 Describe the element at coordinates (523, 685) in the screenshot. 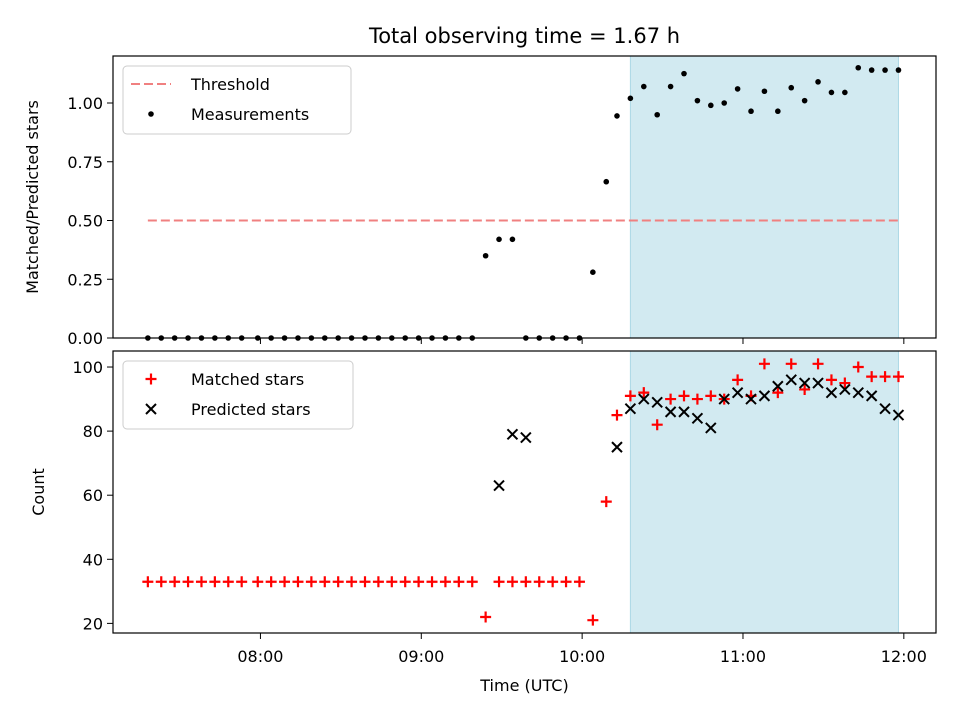

I see `x-axis-label: Time (UTC)` at that location.